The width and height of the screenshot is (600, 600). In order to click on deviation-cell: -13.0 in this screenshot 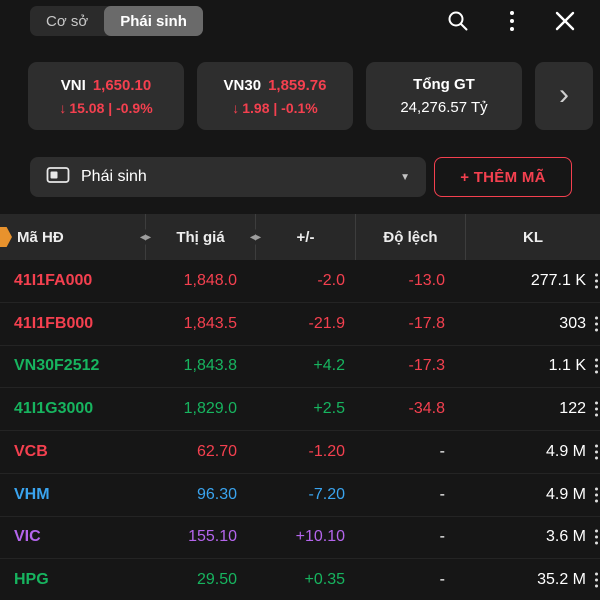, I will do `click(426, 280)`.